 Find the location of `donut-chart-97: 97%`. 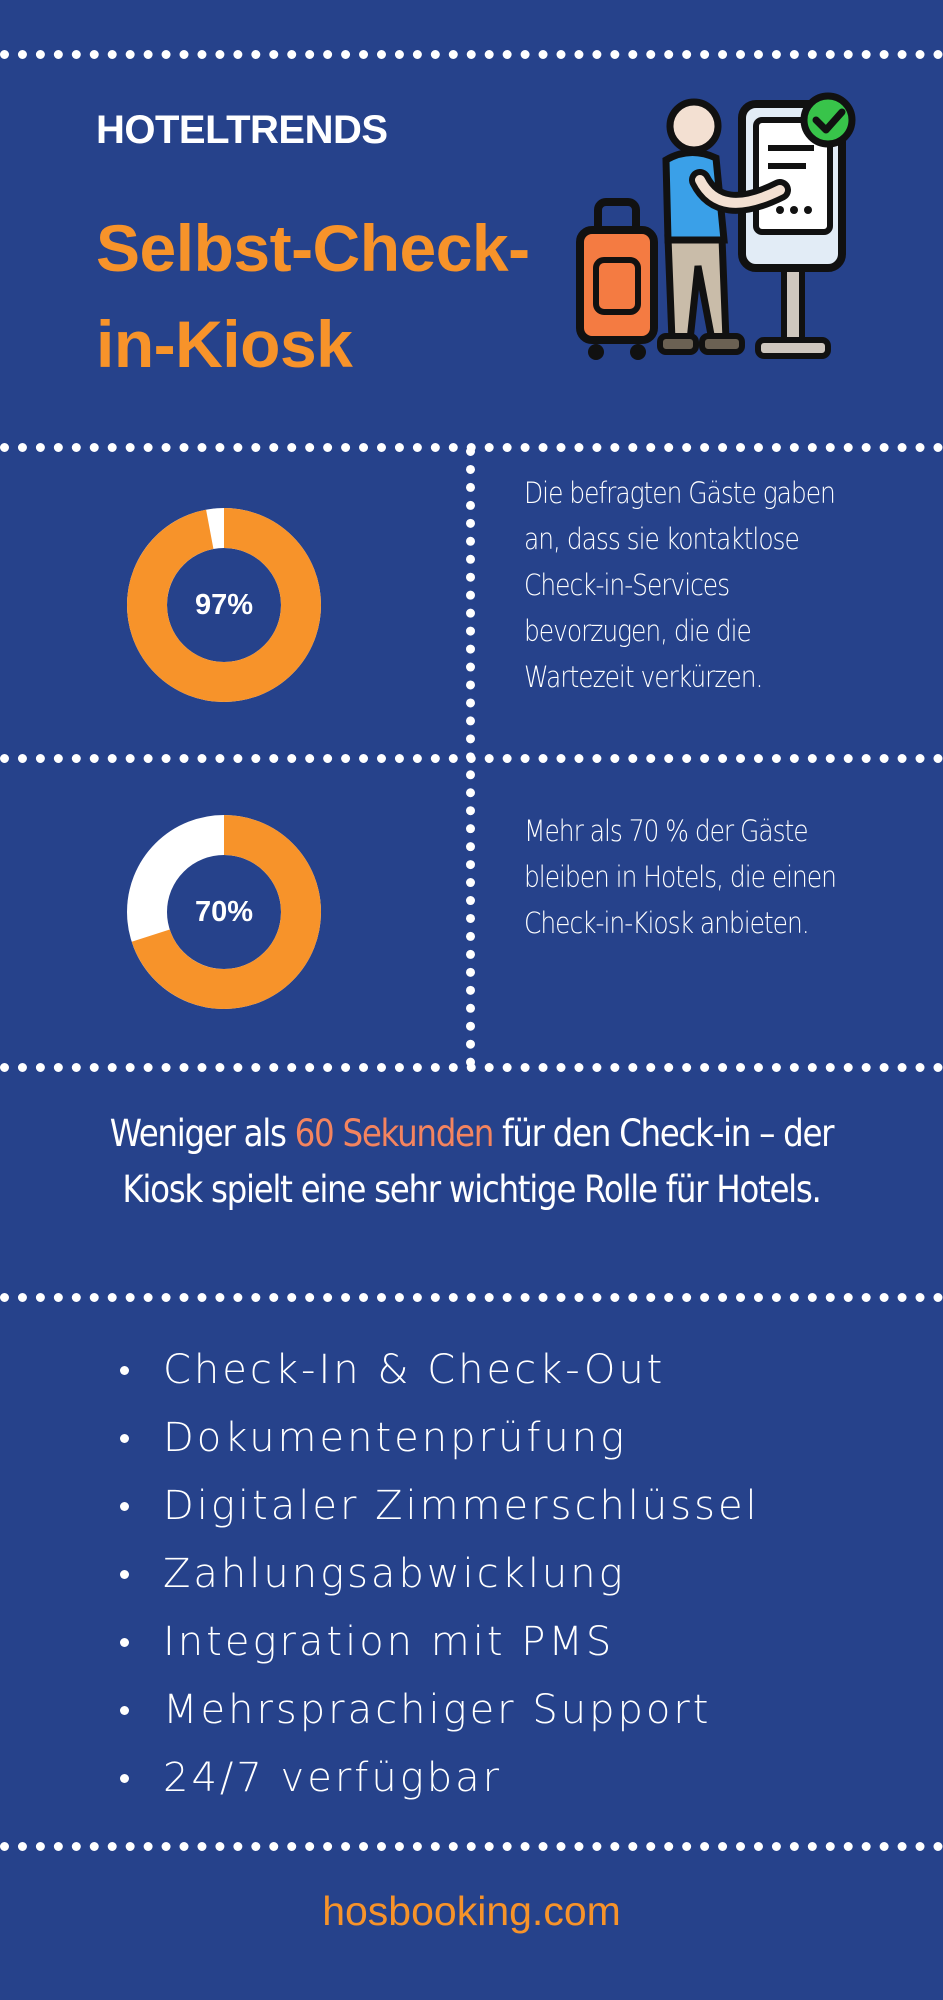

donut-chart-97: 97% is located at coordinates (224, 605).